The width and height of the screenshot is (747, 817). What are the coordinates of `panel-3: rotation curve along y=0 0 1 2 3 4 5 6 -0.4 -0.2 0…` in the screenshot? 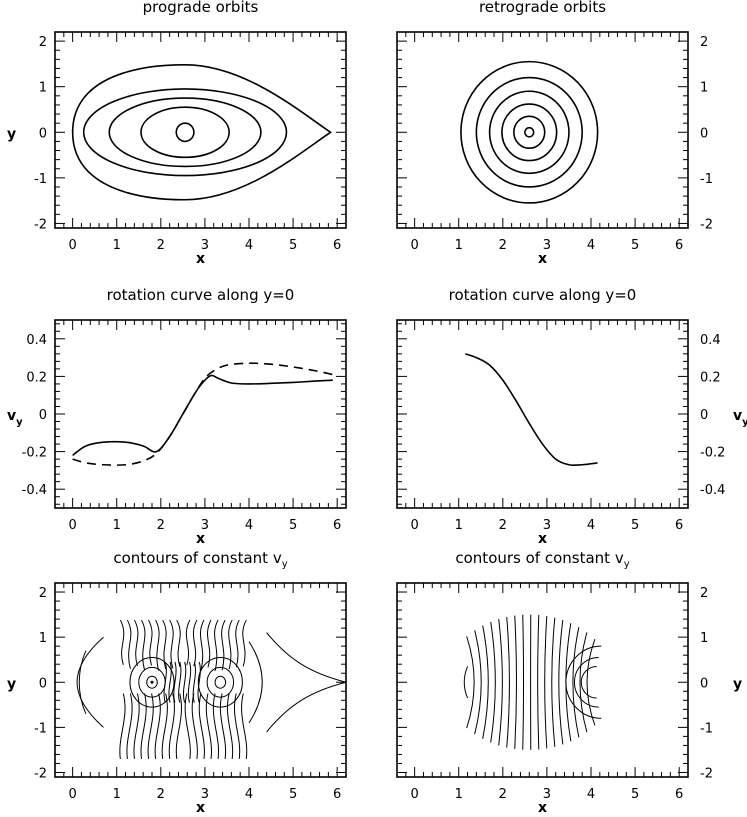 It's located at (176, 416).